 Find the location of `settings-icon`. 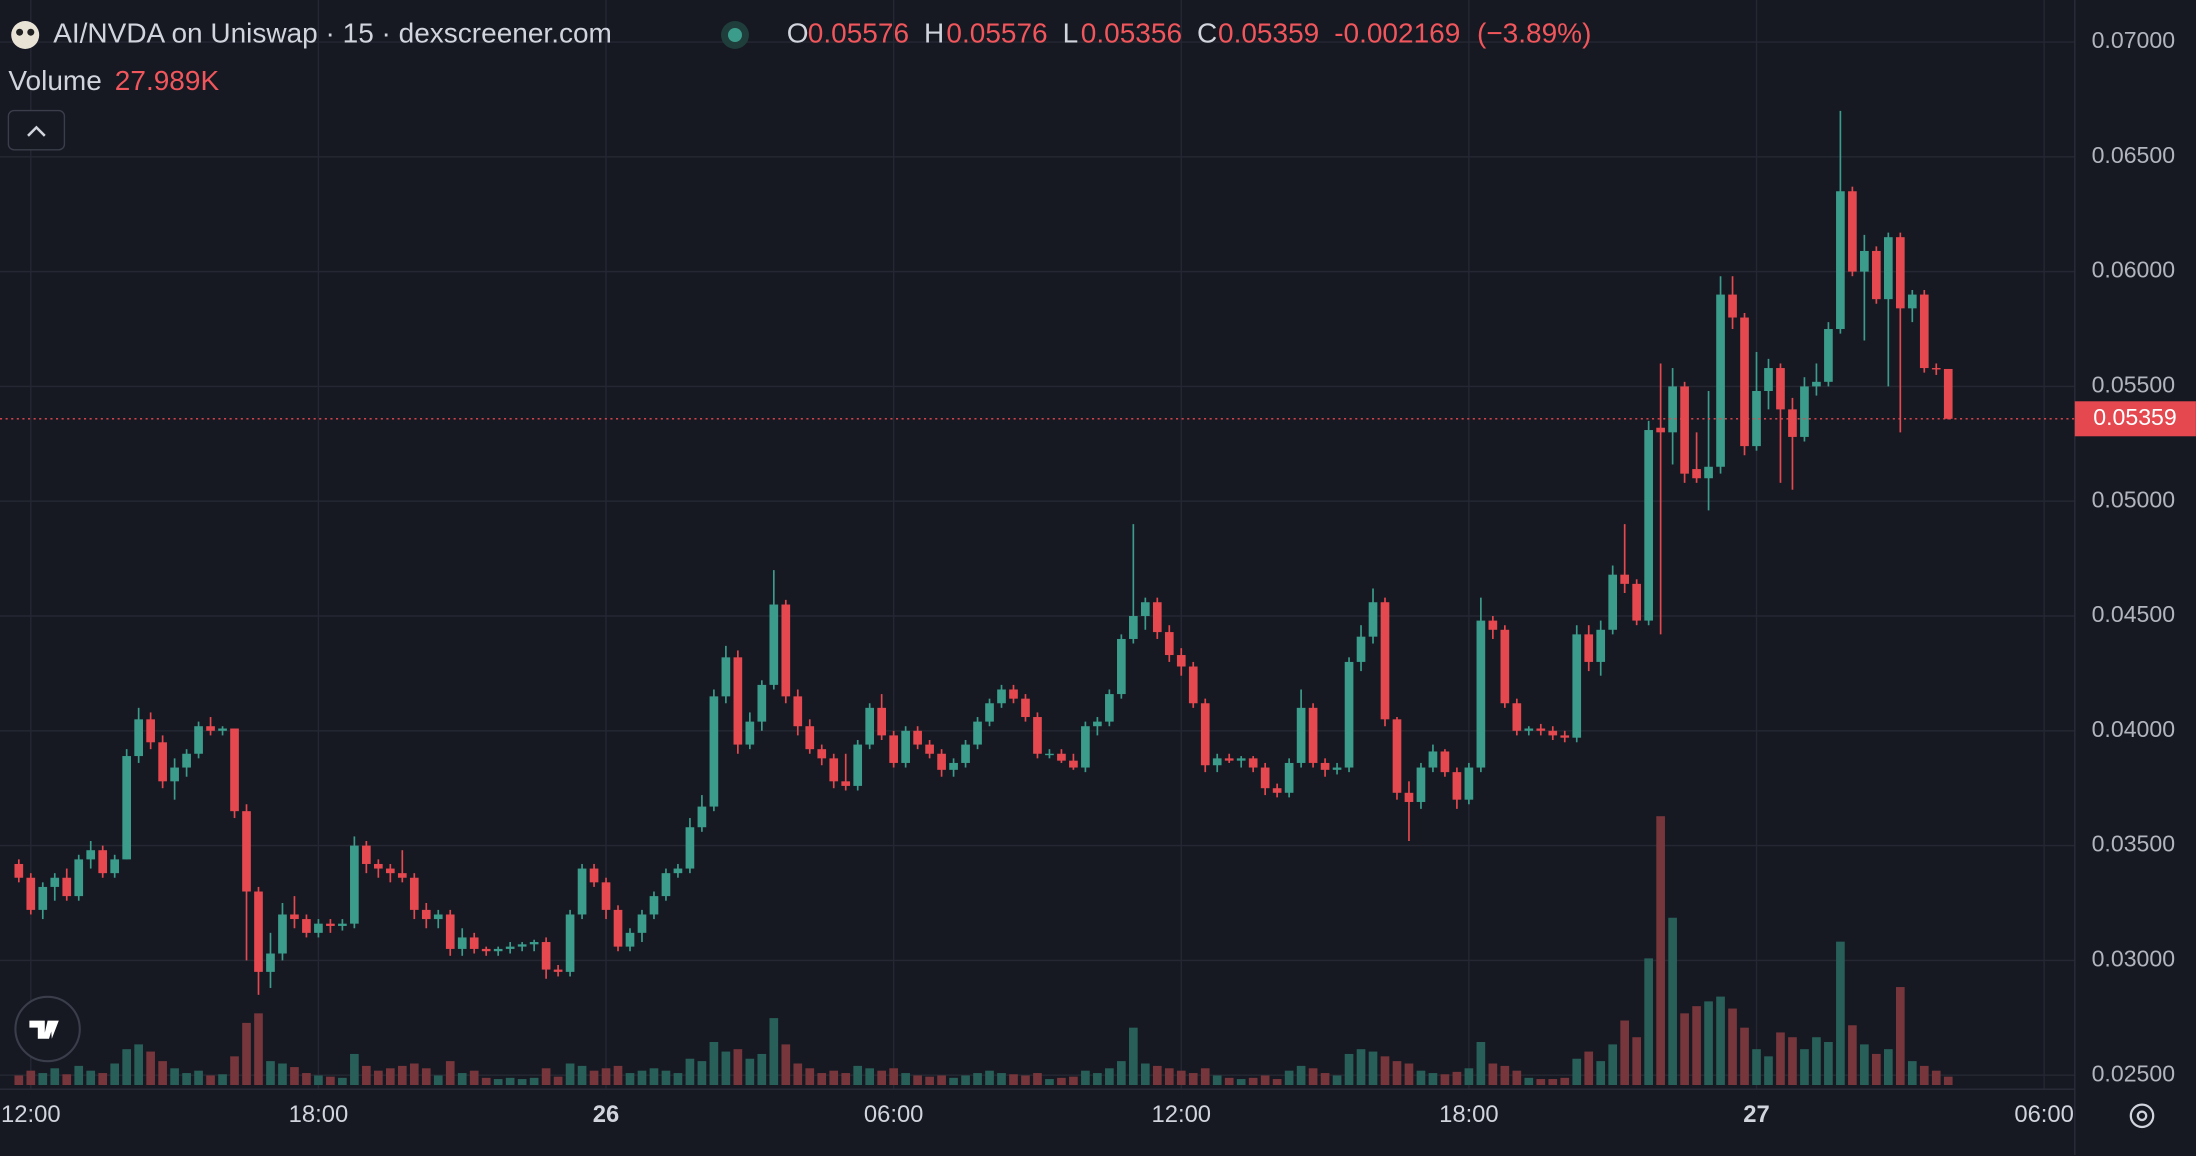

settings-icon is located at coordinates (2142, 1116).